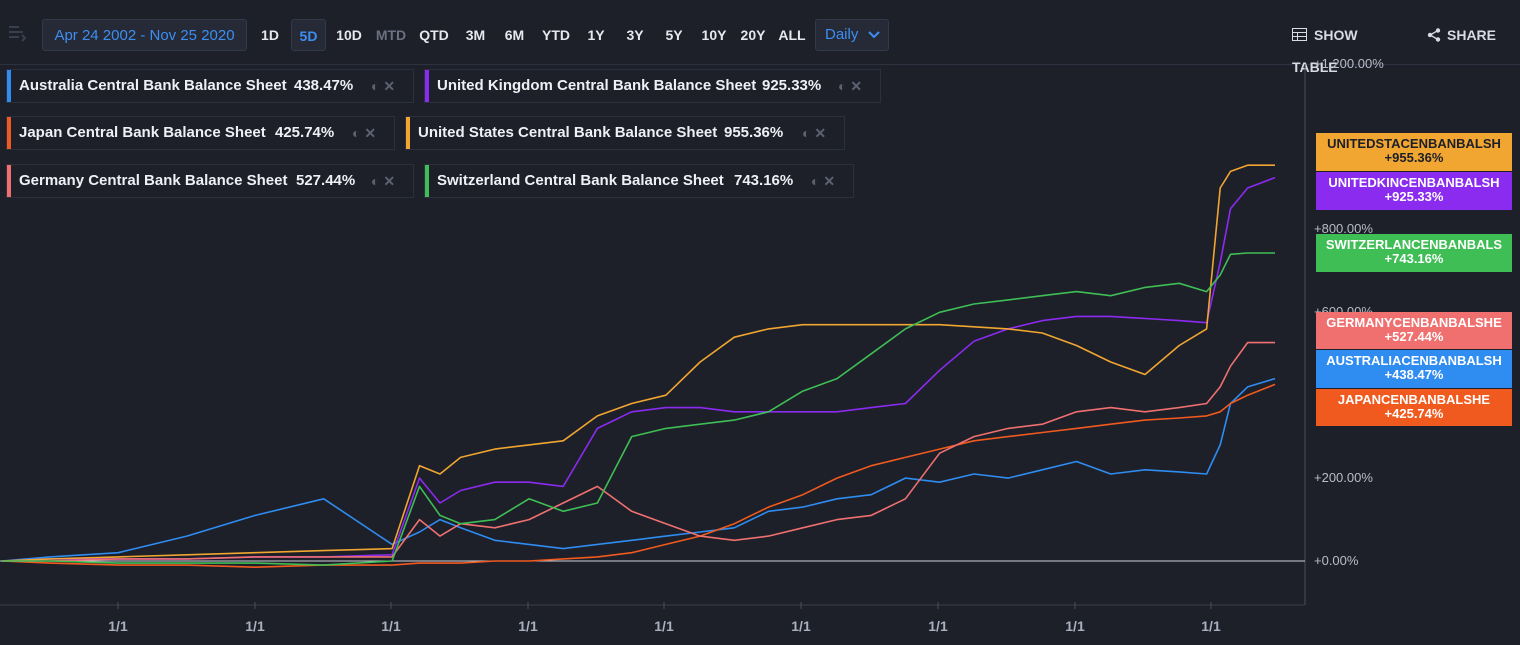 This screenshot has width=1520, height=645. I want to click on series-tag-japan: JAPANCENBANBALSHE +425.74%, so click(1414, 407).